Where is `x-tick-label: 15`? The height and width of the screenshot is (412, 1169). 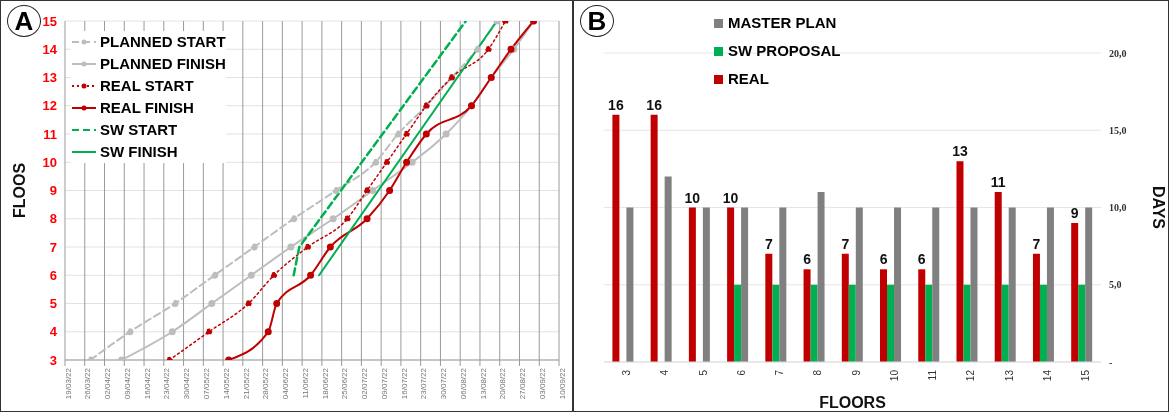
x-tick-label: 15 is located at coordinates (1085, 375).